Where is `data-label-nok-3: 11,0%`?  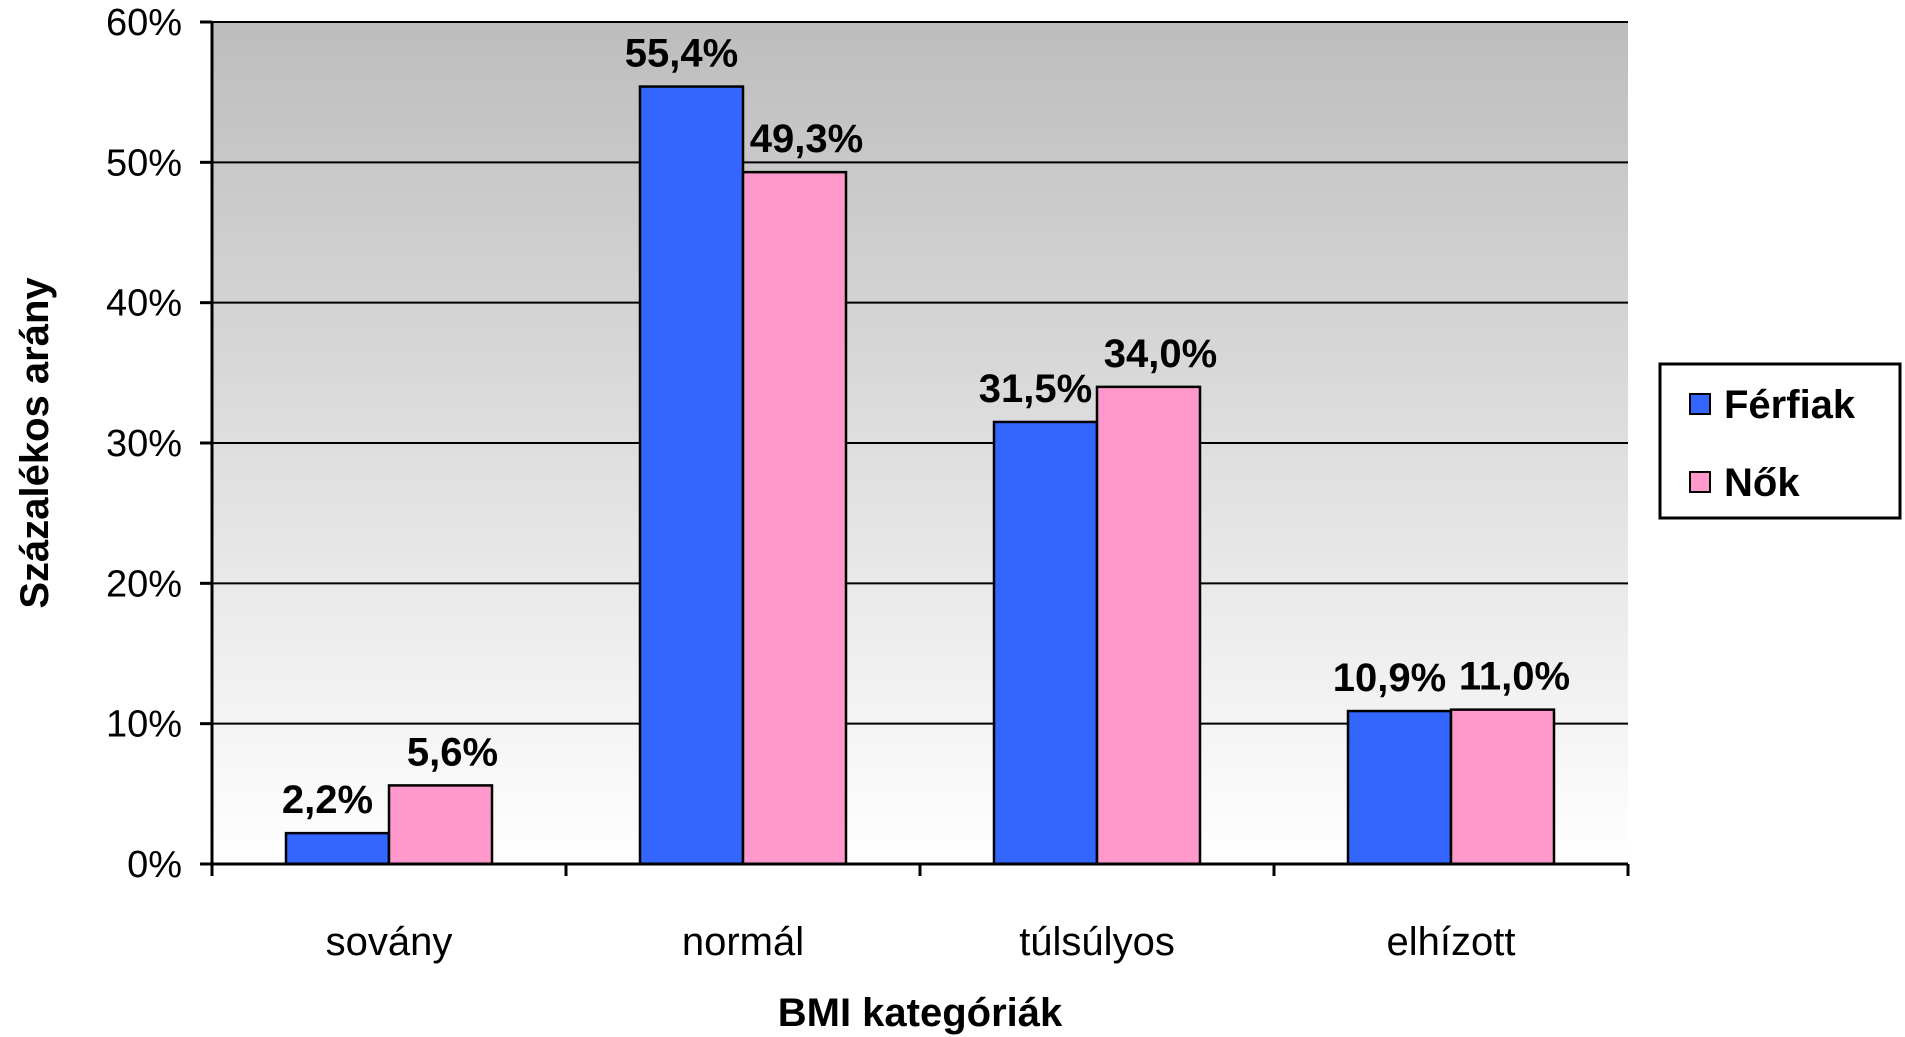
data-label-nok-3: 11,0% is located at coordinates (1514, 677).